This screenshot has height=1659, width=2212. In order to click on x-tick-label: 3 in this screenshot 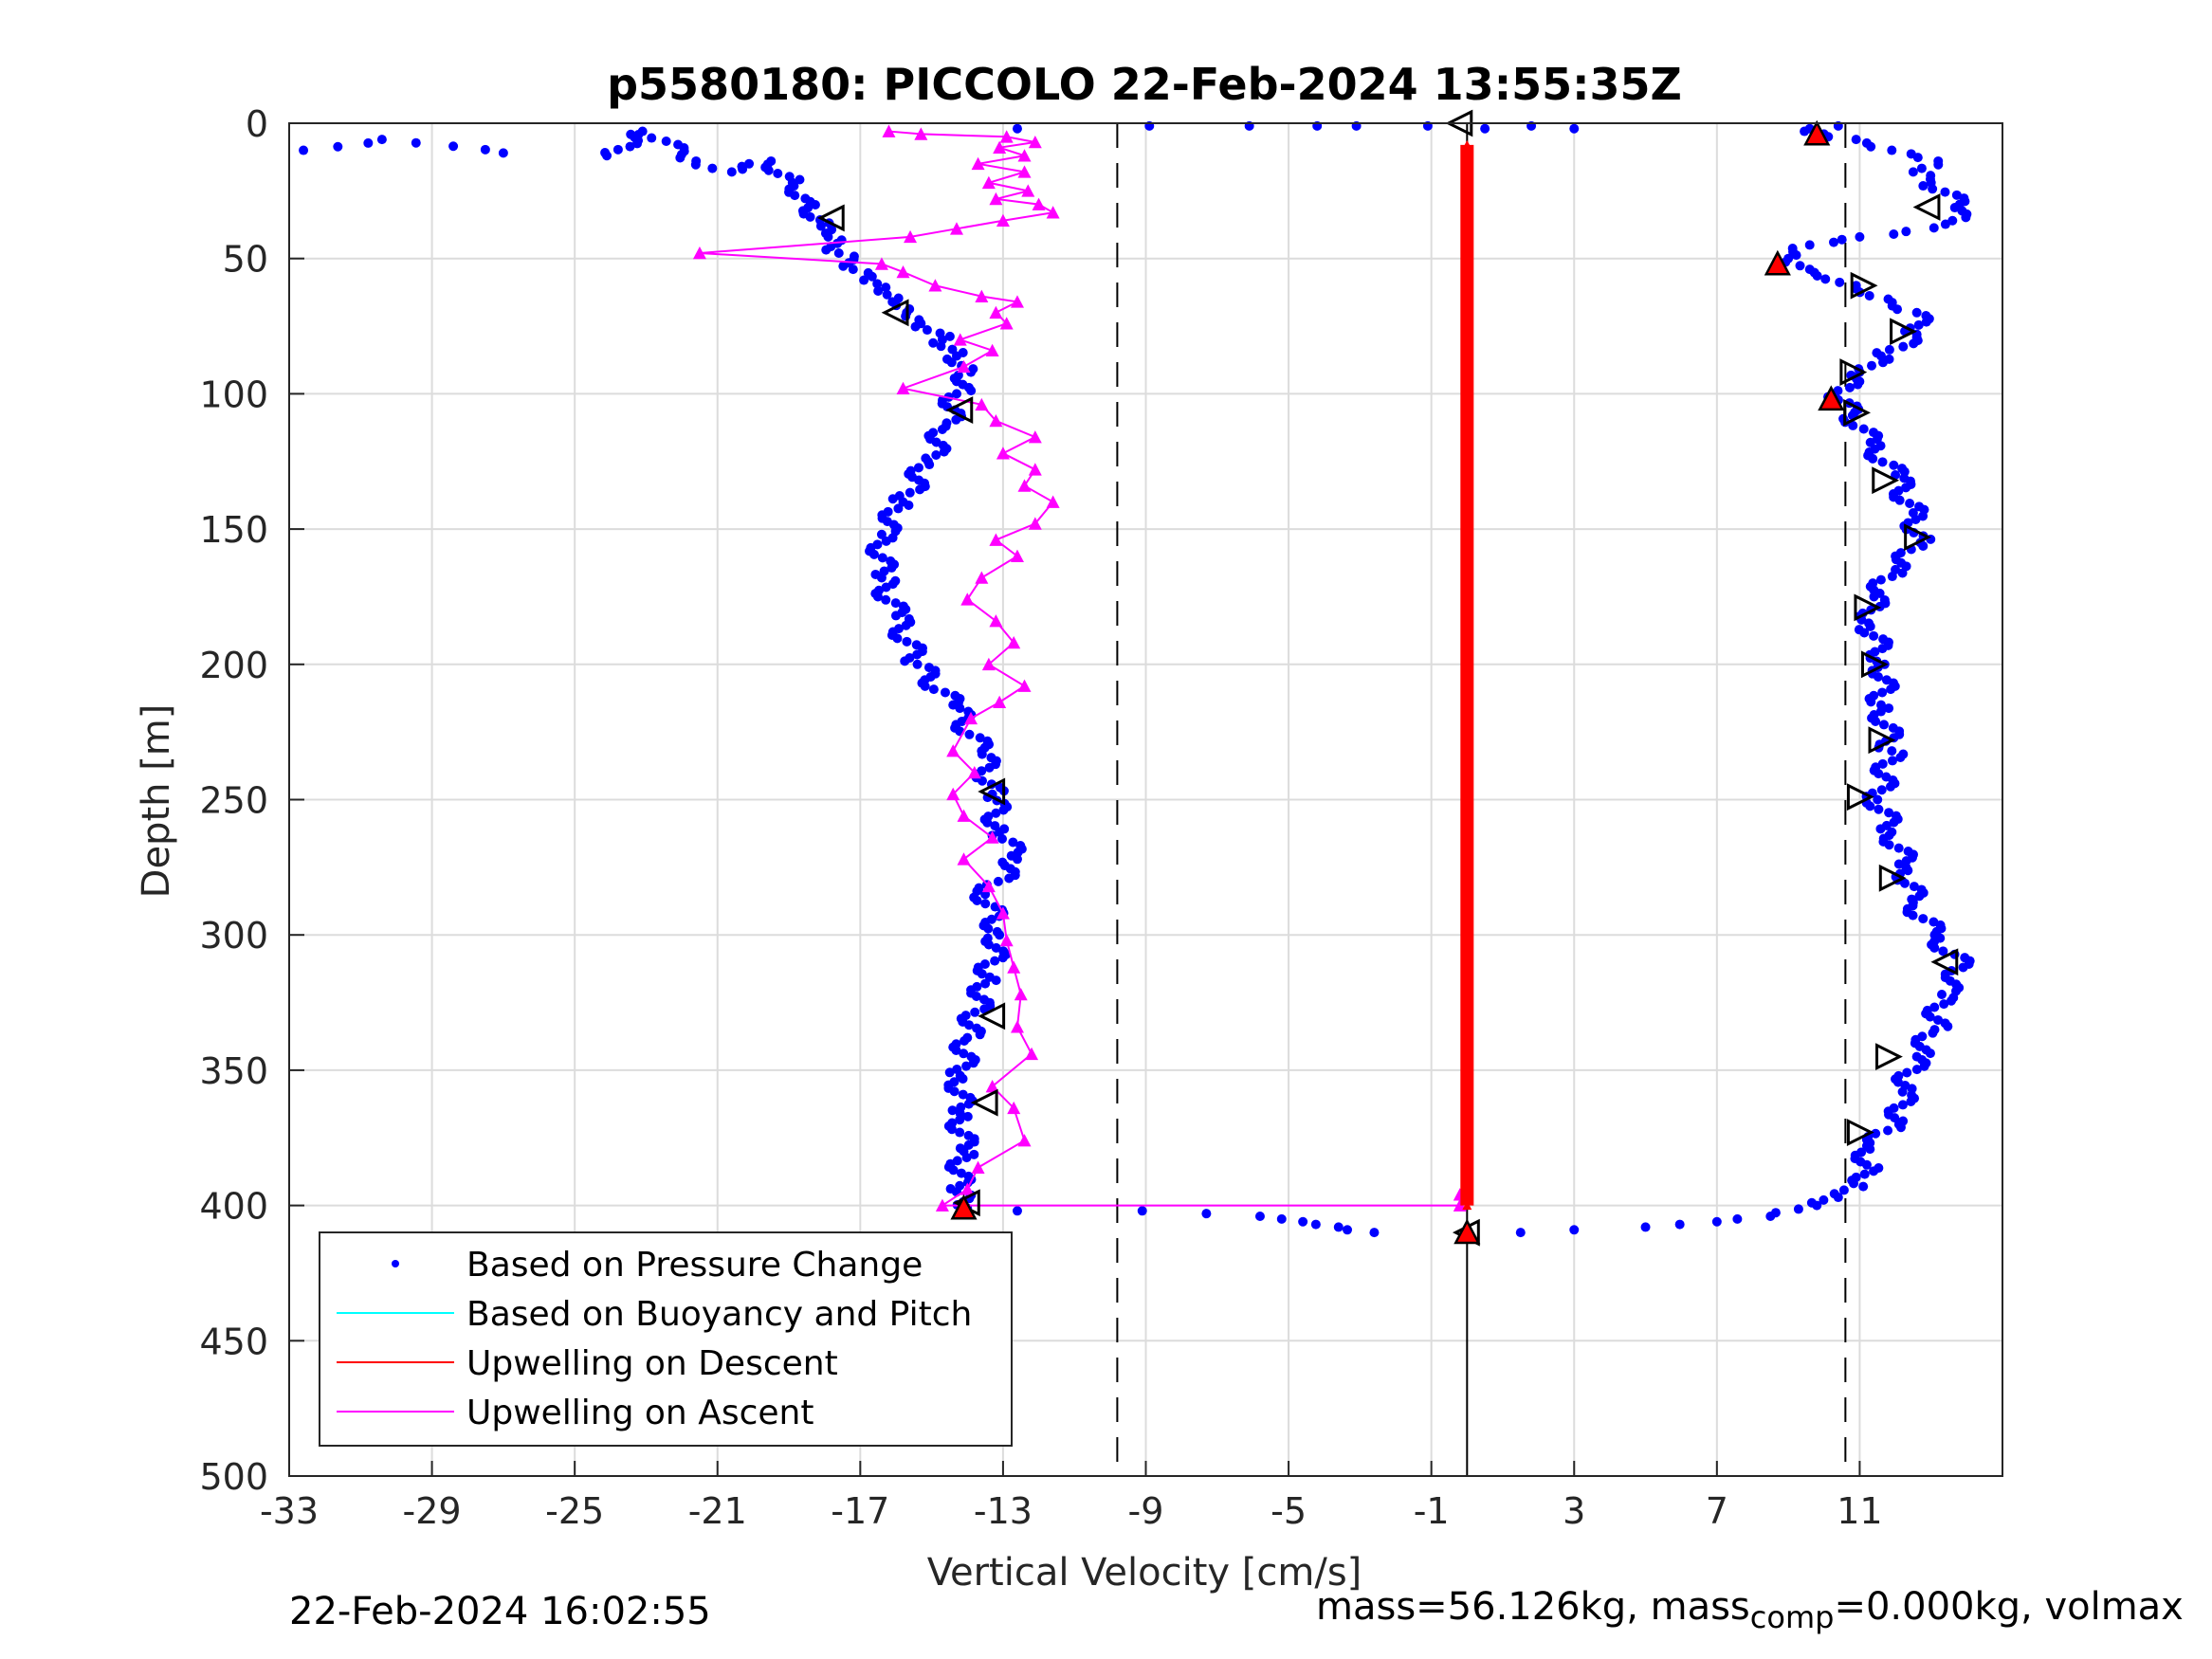, I will do `click(1574, 1511)`.